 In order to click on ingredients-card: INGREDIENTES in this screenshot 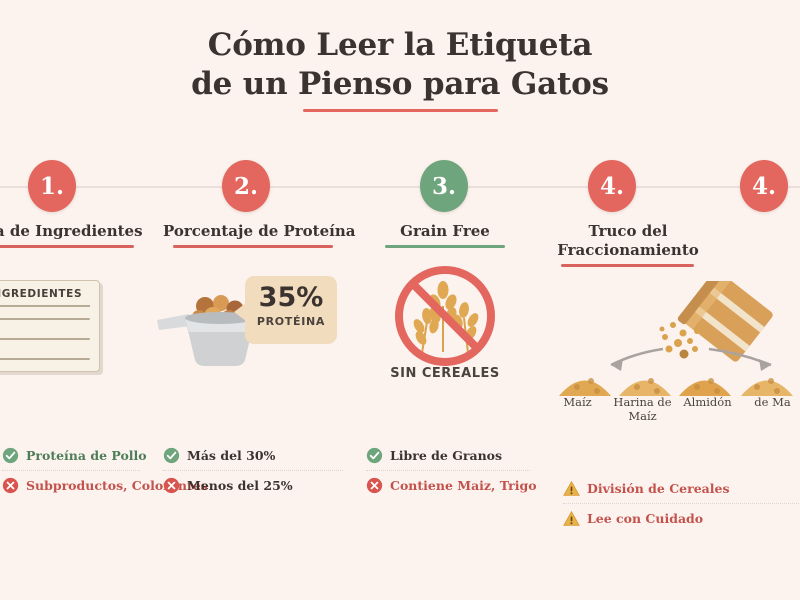, I will do `click(50, 326)`.